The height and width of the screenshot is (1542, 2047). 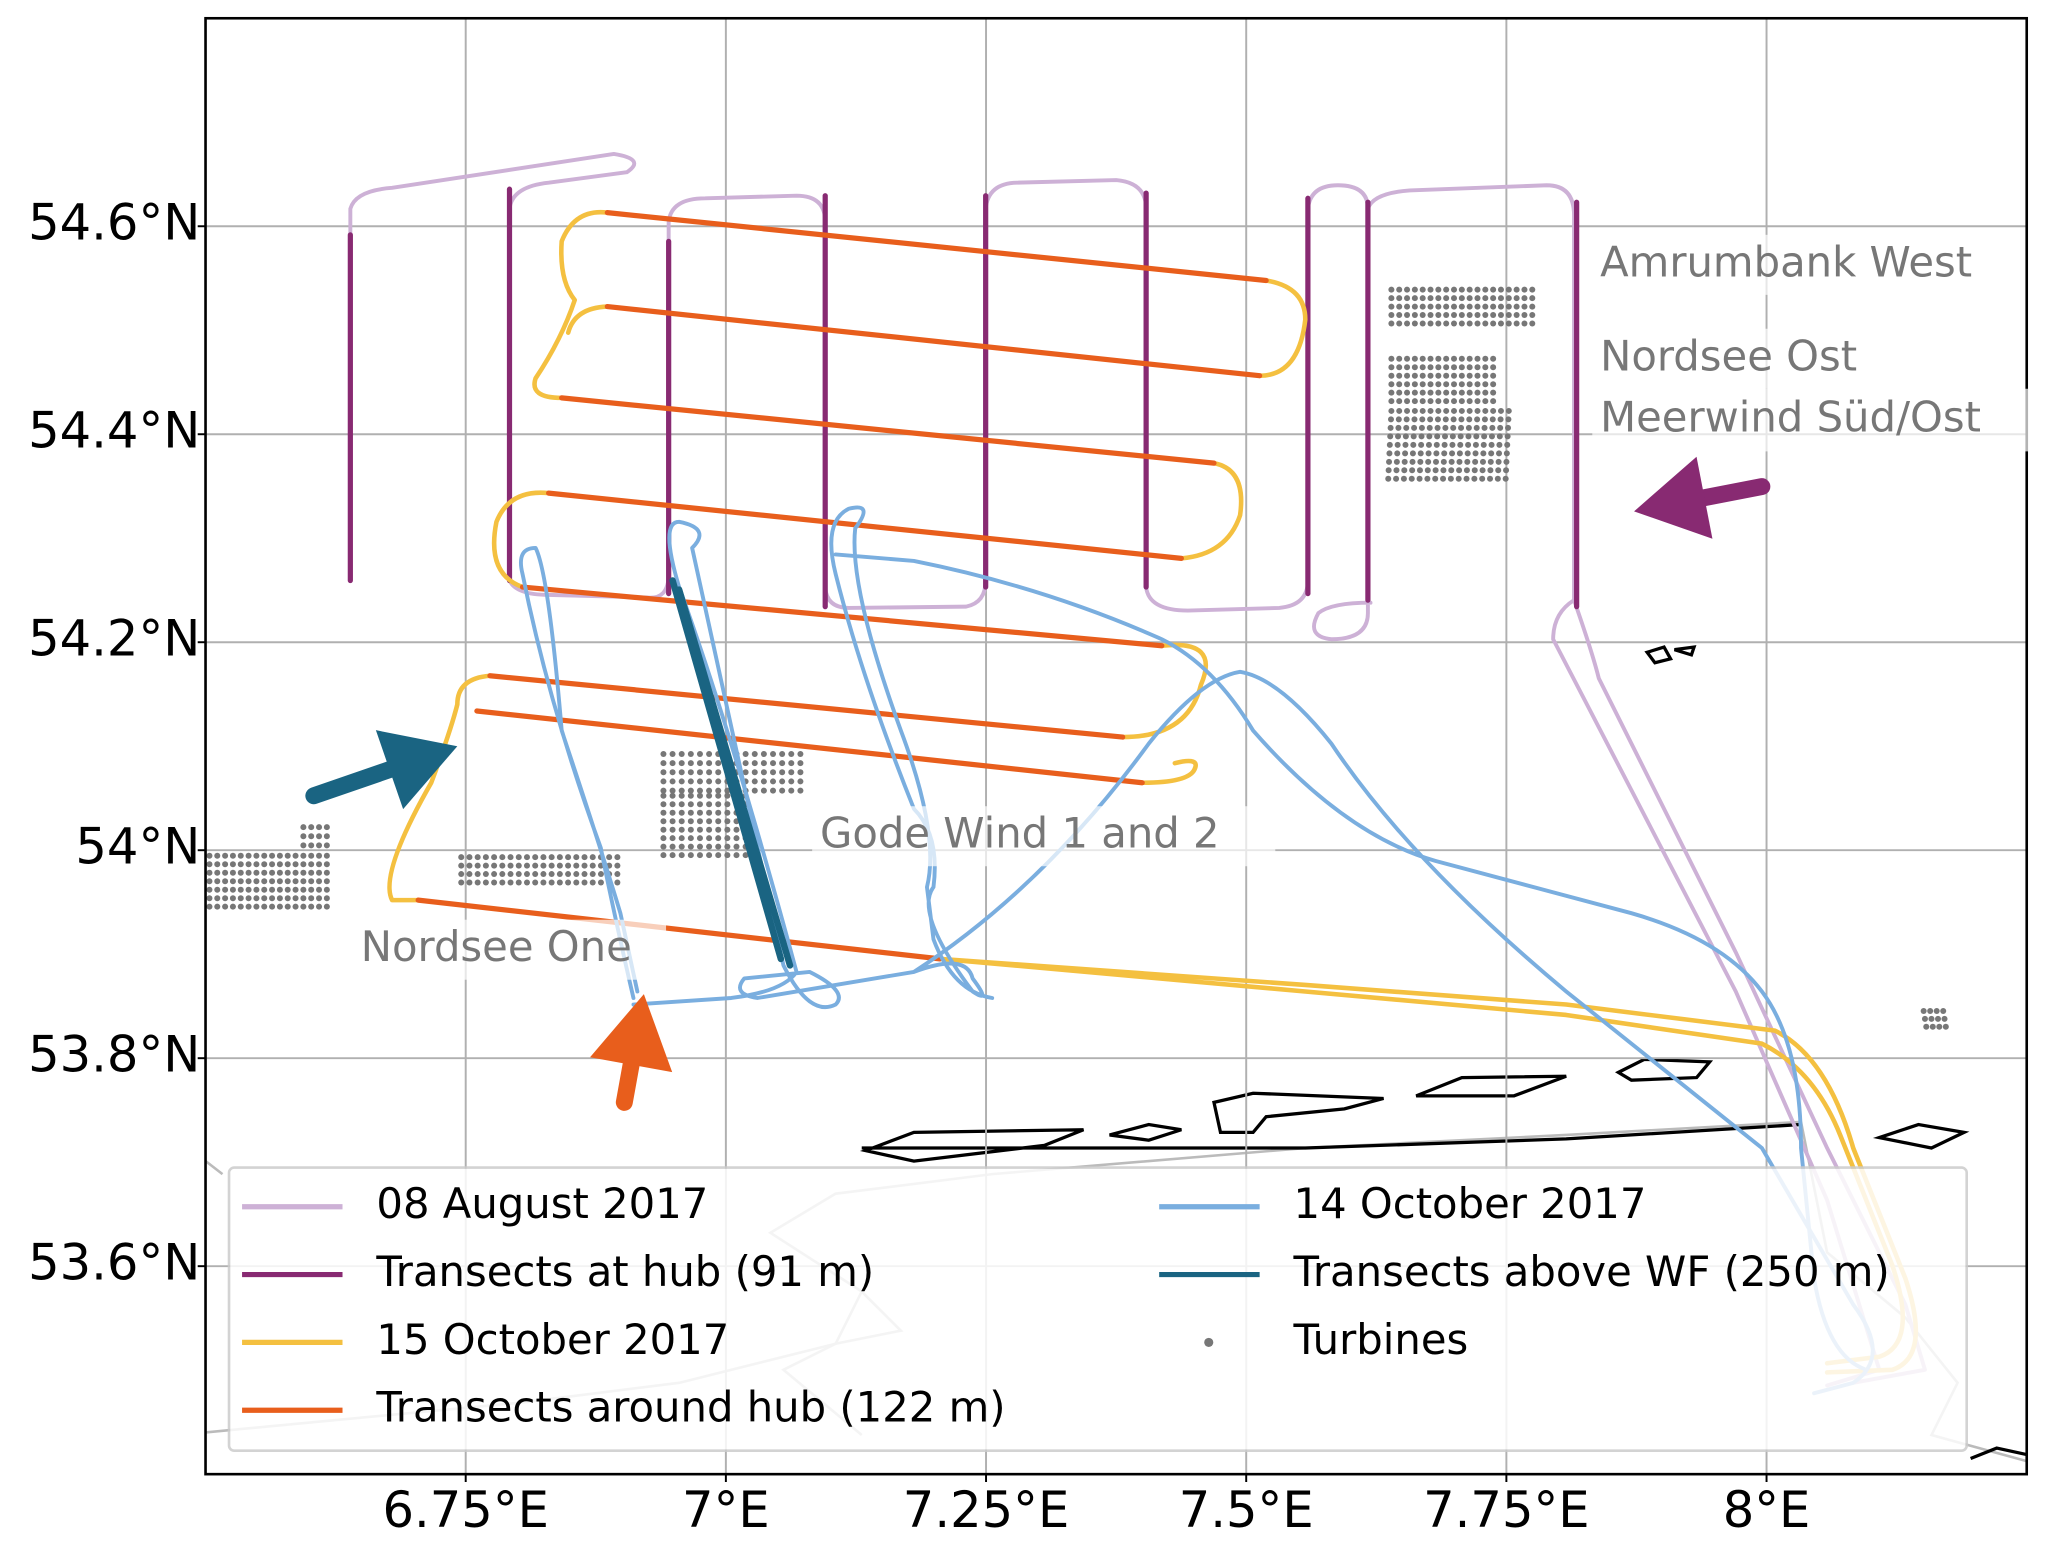 What do you see at coordinates (137, 847) in the screenshot?
I see `y-tick-label: 54°N` at bounding box center [137, 847].